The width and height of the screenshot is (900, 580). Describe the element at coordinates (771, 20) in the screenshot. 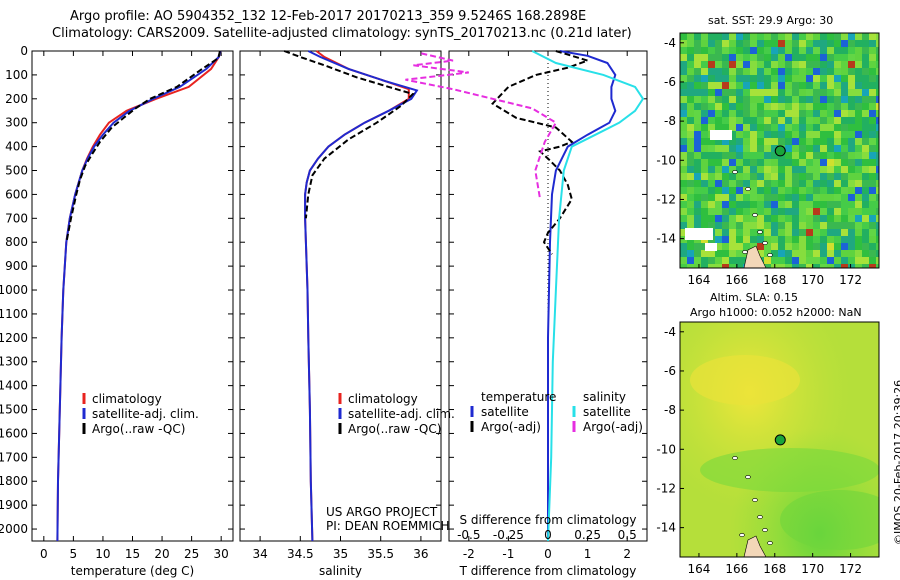

I see `sst-map-title: sat. SST: 29.9 Argo: 30` at that location.